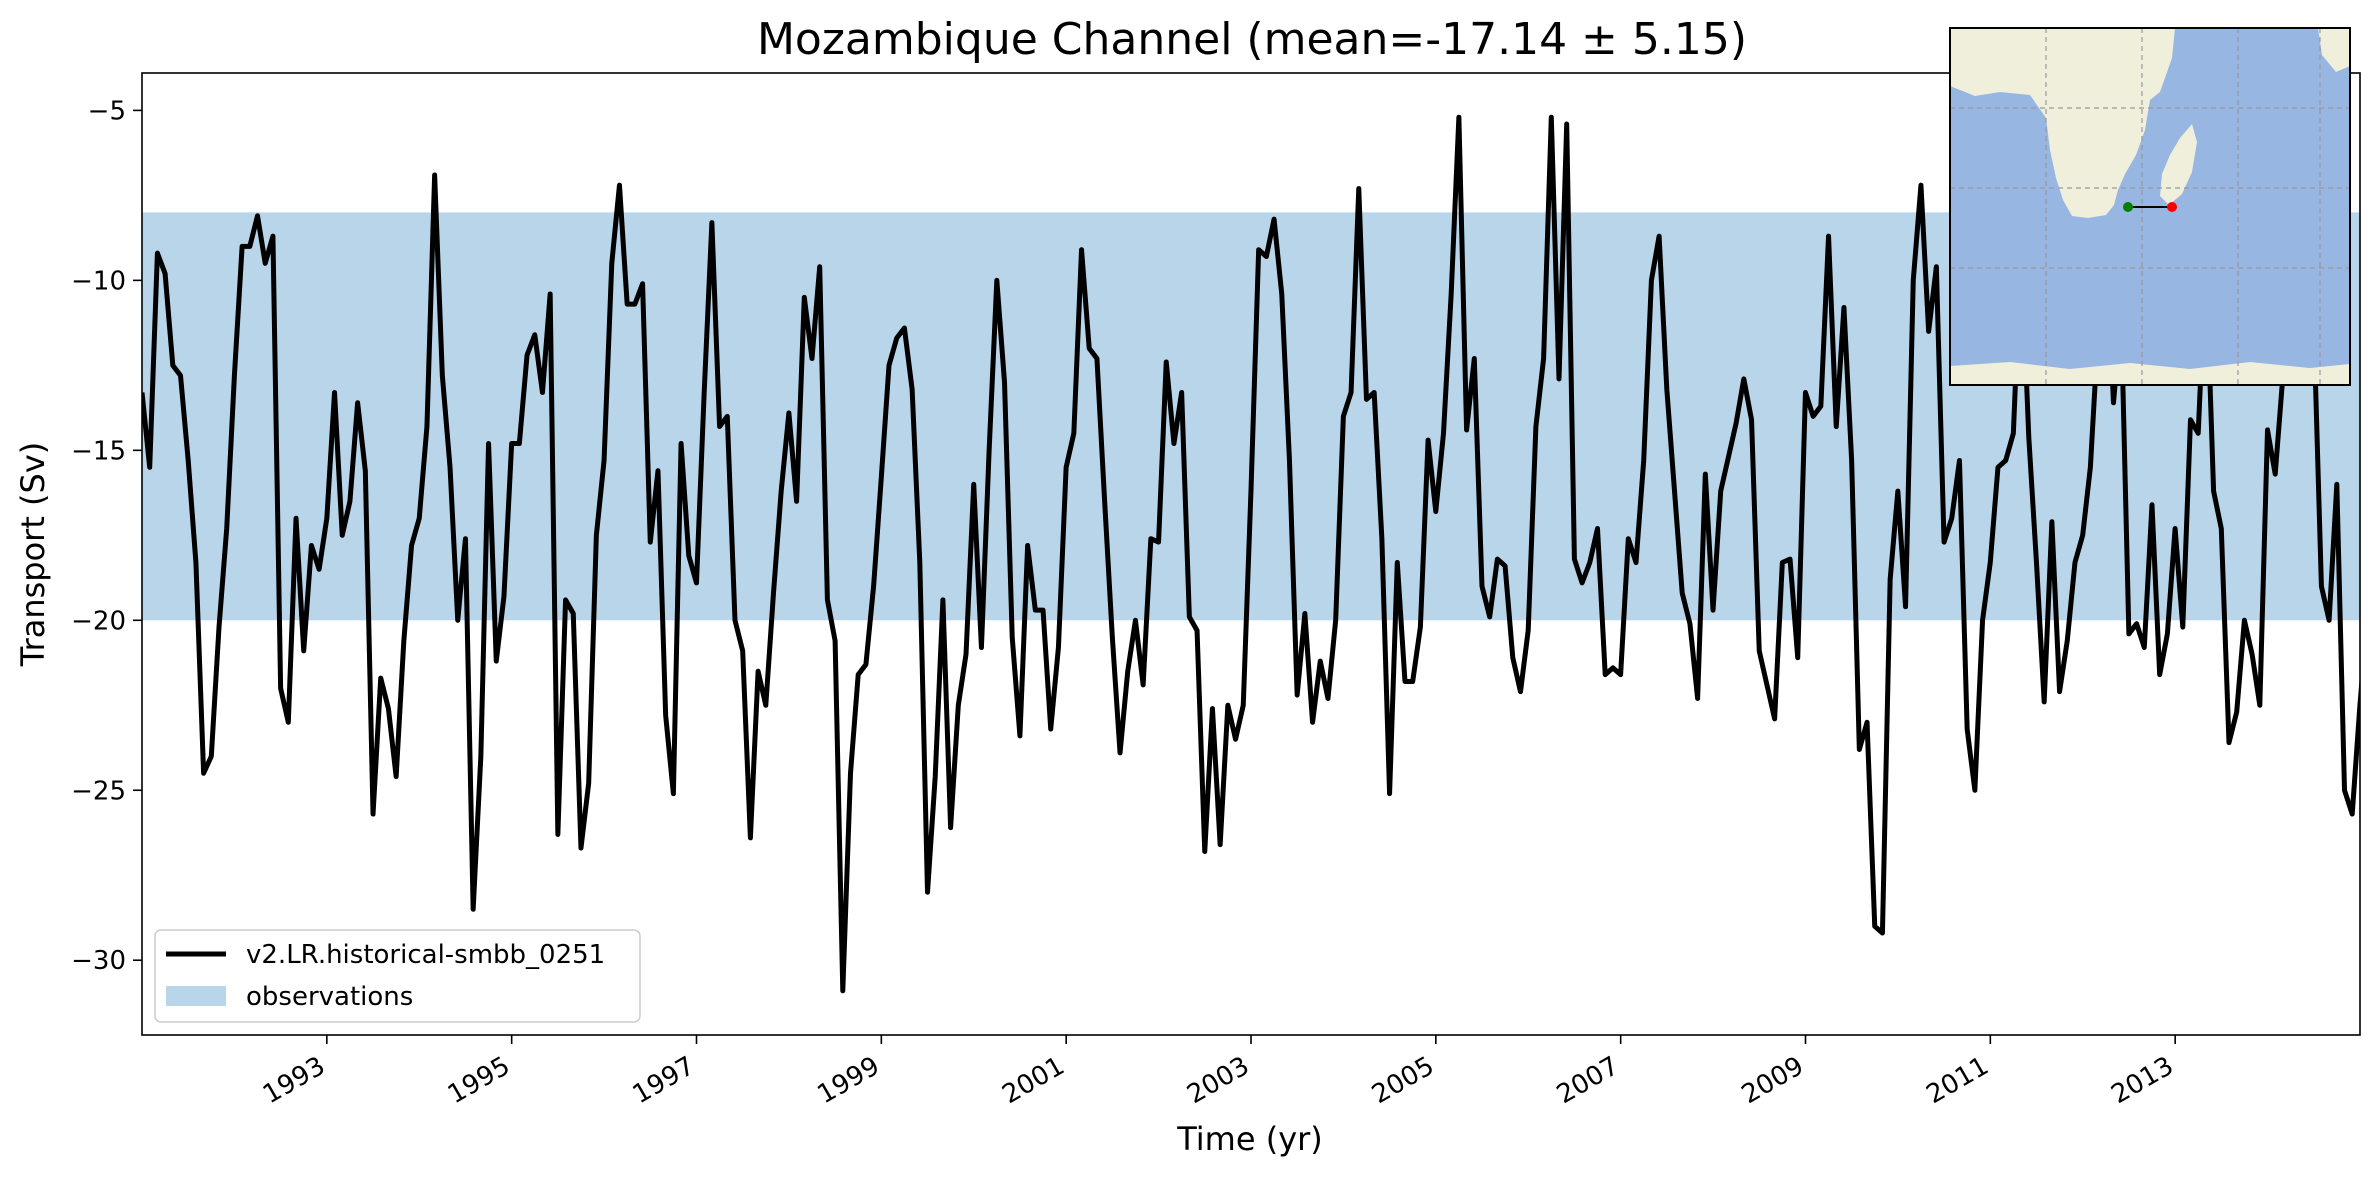 This screenshot has height=1180, width=2380. Describe the element at coordinates (107, 111) in the screenshot. I see `y-tick-label: −5` at that location.